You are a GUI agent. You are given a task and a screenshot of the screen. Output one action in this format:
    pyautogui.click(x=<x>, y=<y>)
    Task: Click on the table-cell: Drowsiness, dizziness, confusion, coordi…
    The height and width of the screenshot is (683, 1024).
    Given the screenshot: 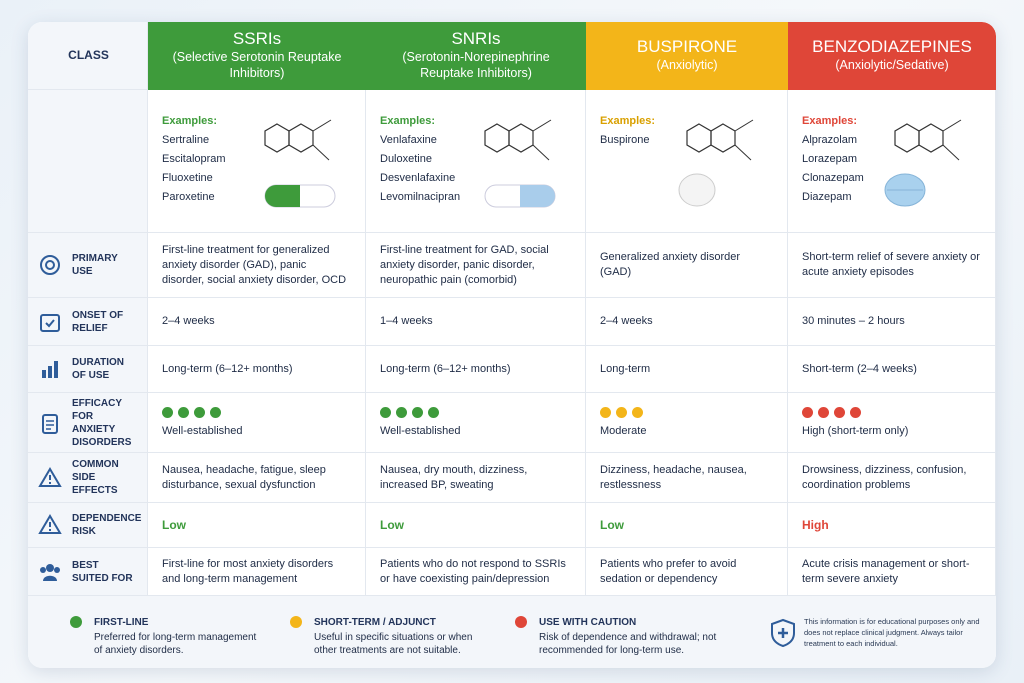 What is the action you would take?
    pyautogui.click(x=892, y=478)
    